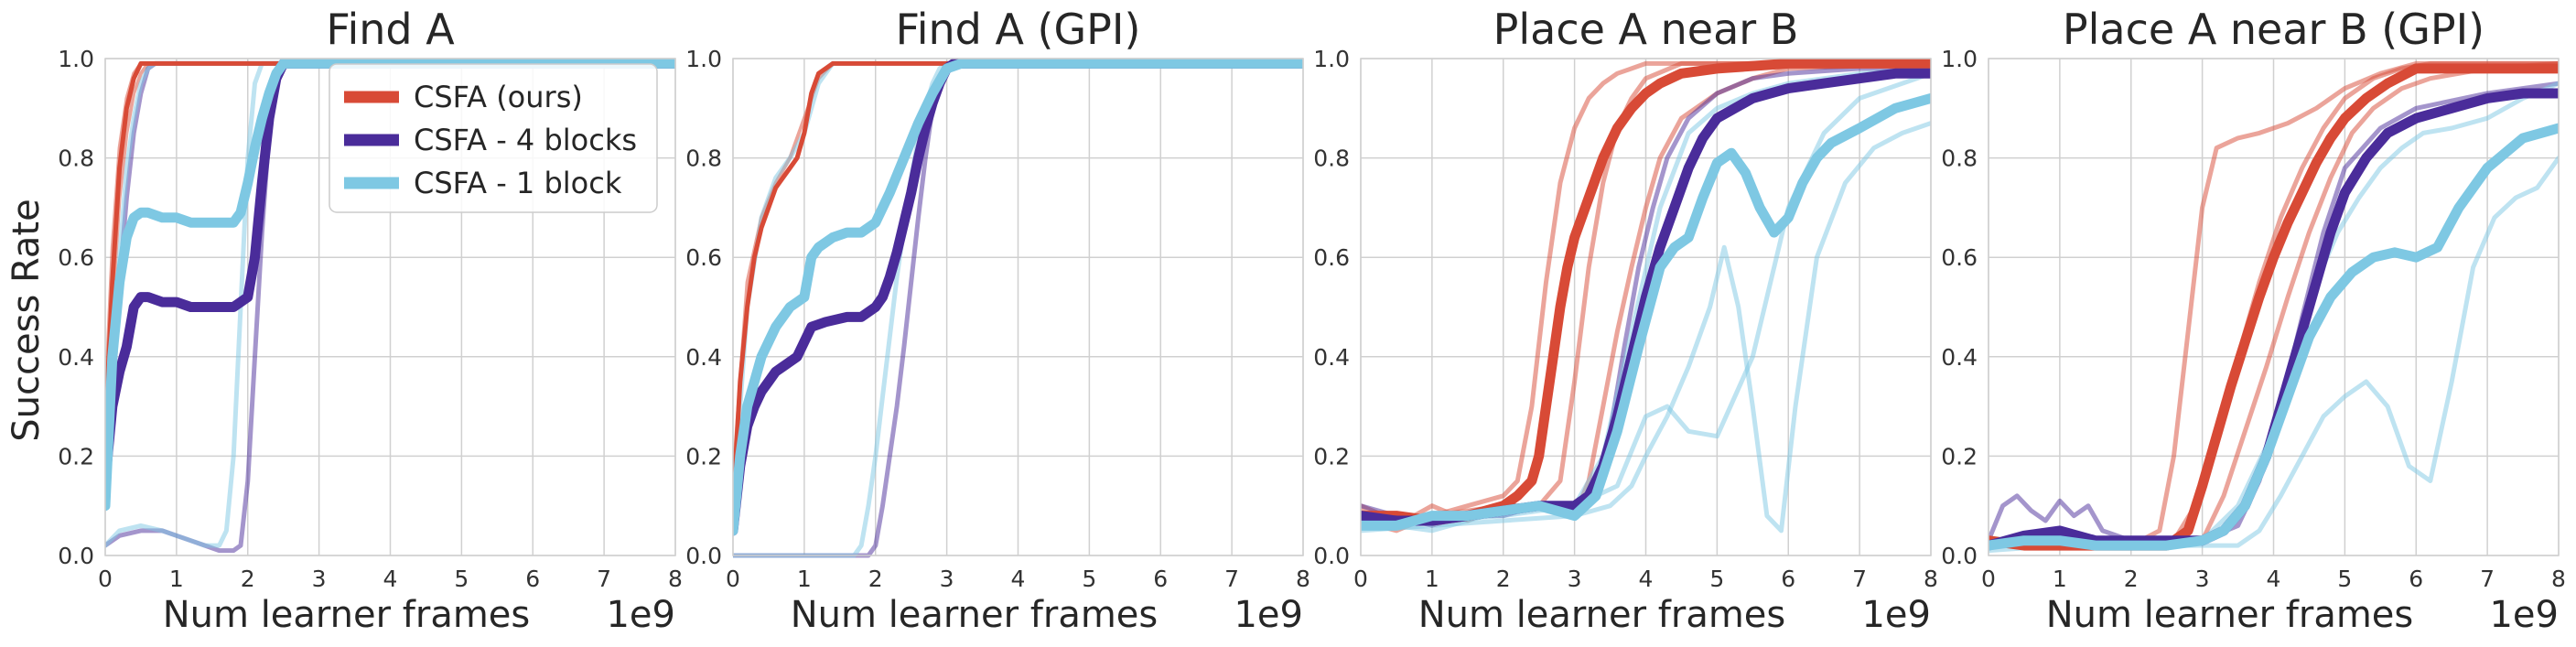  Describe the element at coordinates (1019, 29) in the screenshot. I see `panel-title: Find A (GPI)` at that location.